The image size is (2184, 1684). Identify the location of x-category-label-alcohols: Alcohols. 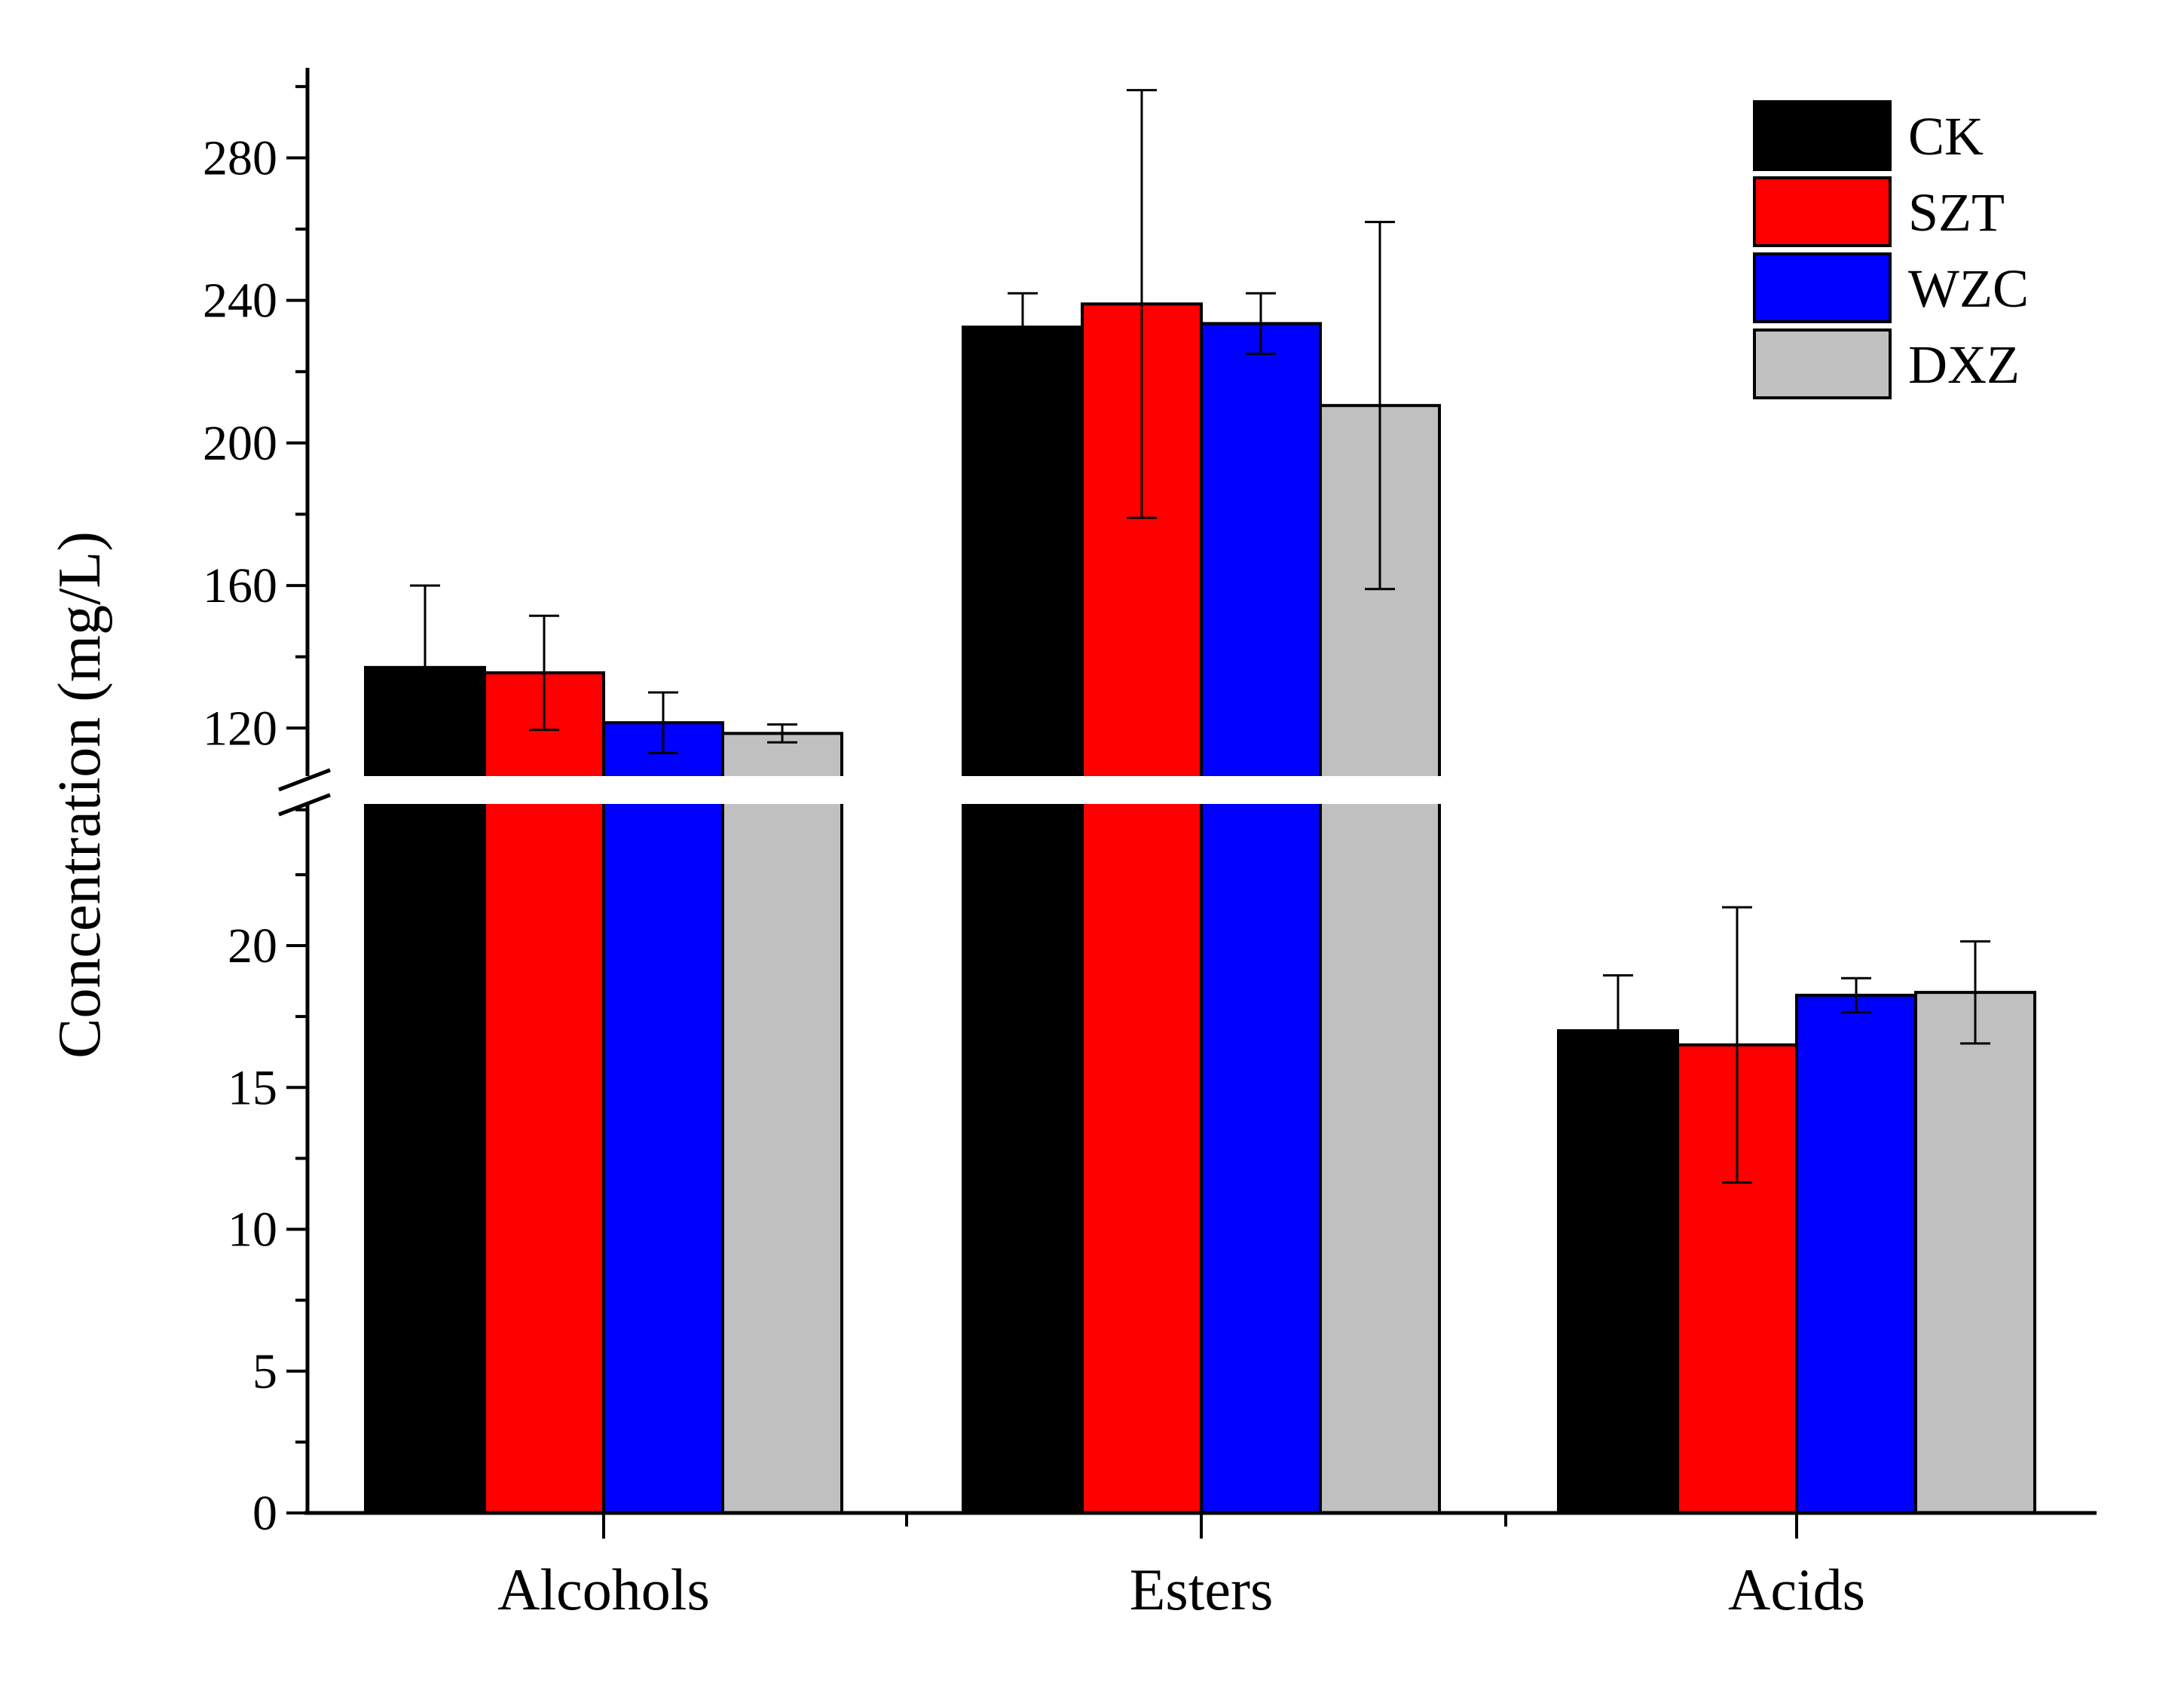
(603, 1589).